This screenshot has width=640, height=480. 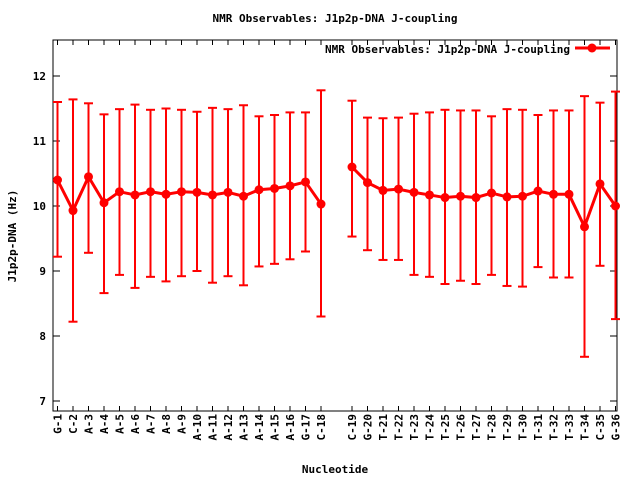 What do you see at coordinates (42, 336) in the screenshot?
I see `y-tick-label: 8` at bounding box center [42, 336].